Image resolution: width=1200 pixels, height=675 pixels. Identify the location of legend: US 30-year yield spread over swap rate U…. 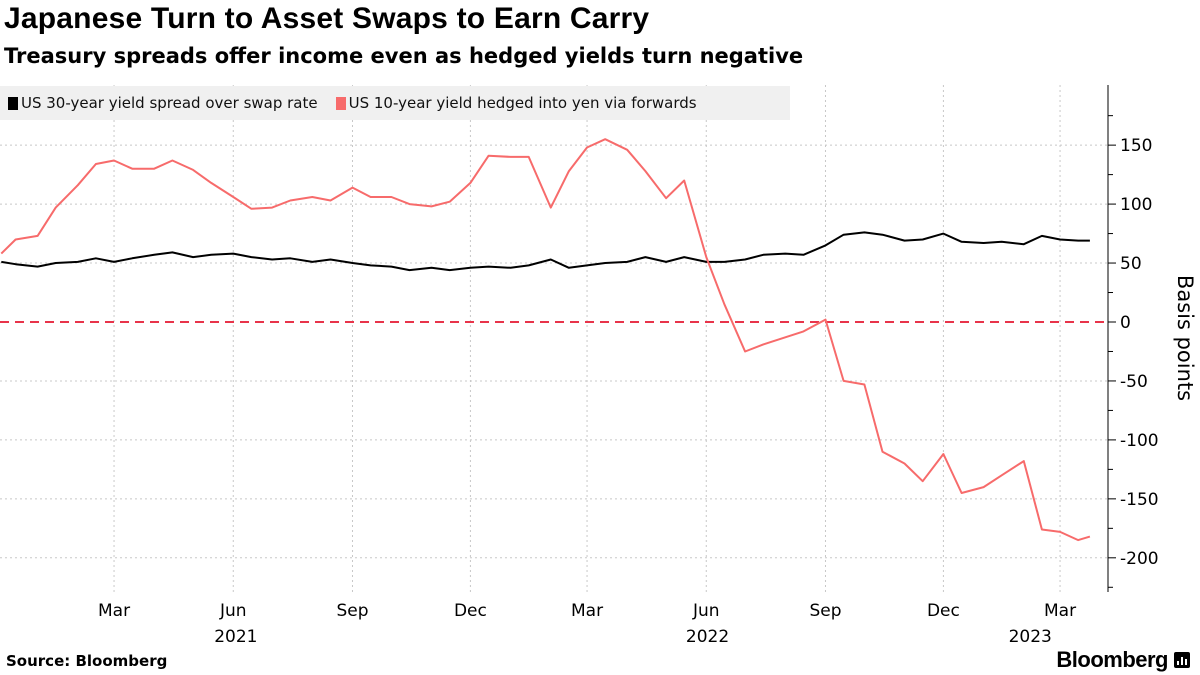
(395, 103).